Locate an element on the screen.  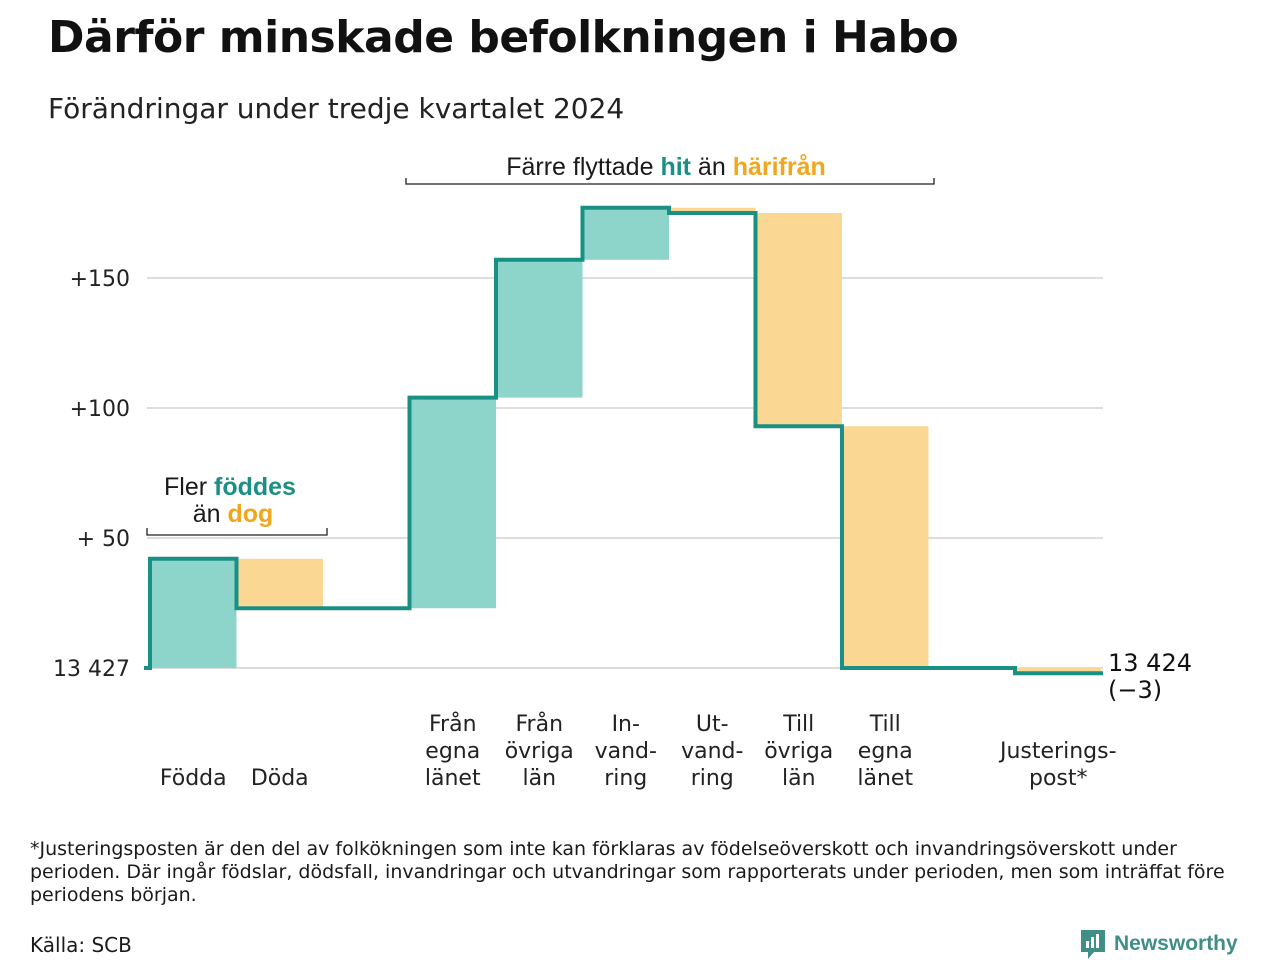
bar-fran_egna is located at coordinates (452, 503).